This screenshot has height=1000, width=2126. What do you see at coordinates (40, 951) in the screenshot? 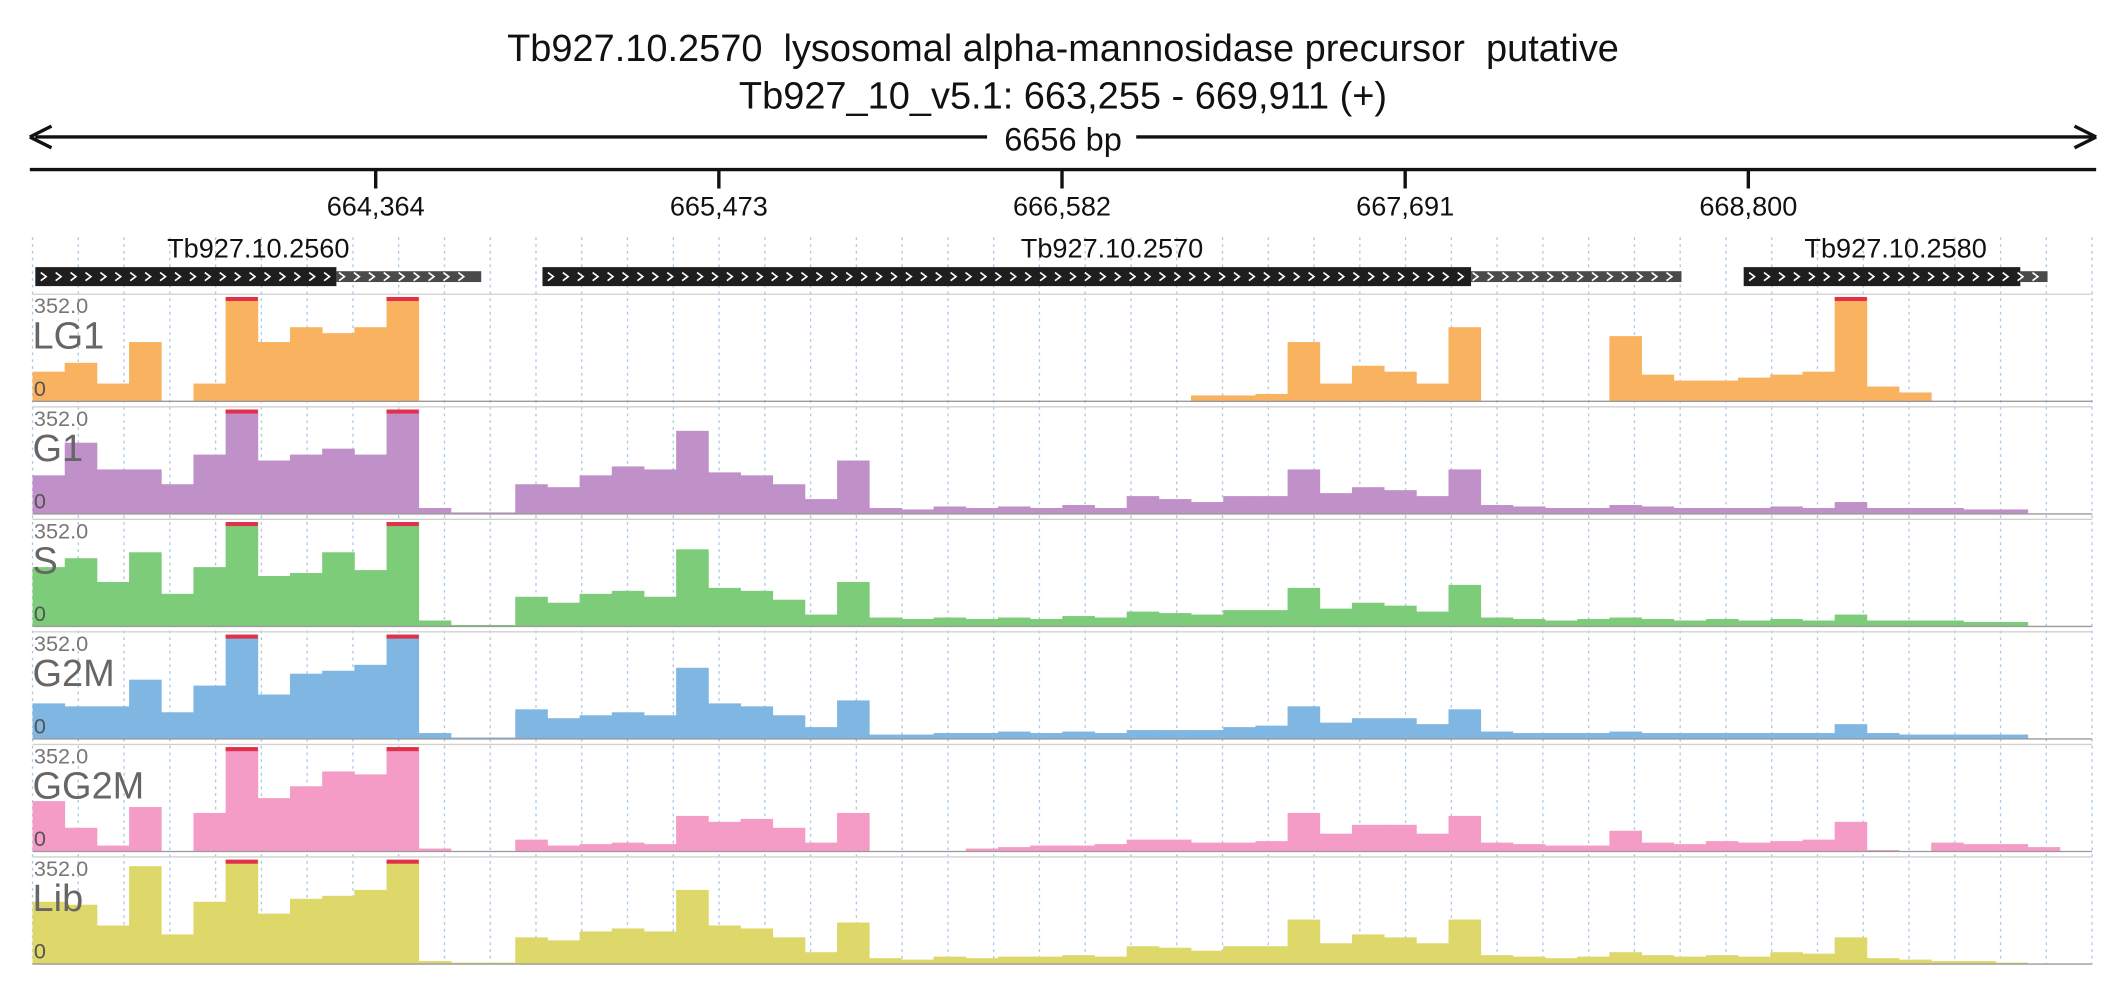
I see `track-min-label: 0` at bounding box center [40, 951].